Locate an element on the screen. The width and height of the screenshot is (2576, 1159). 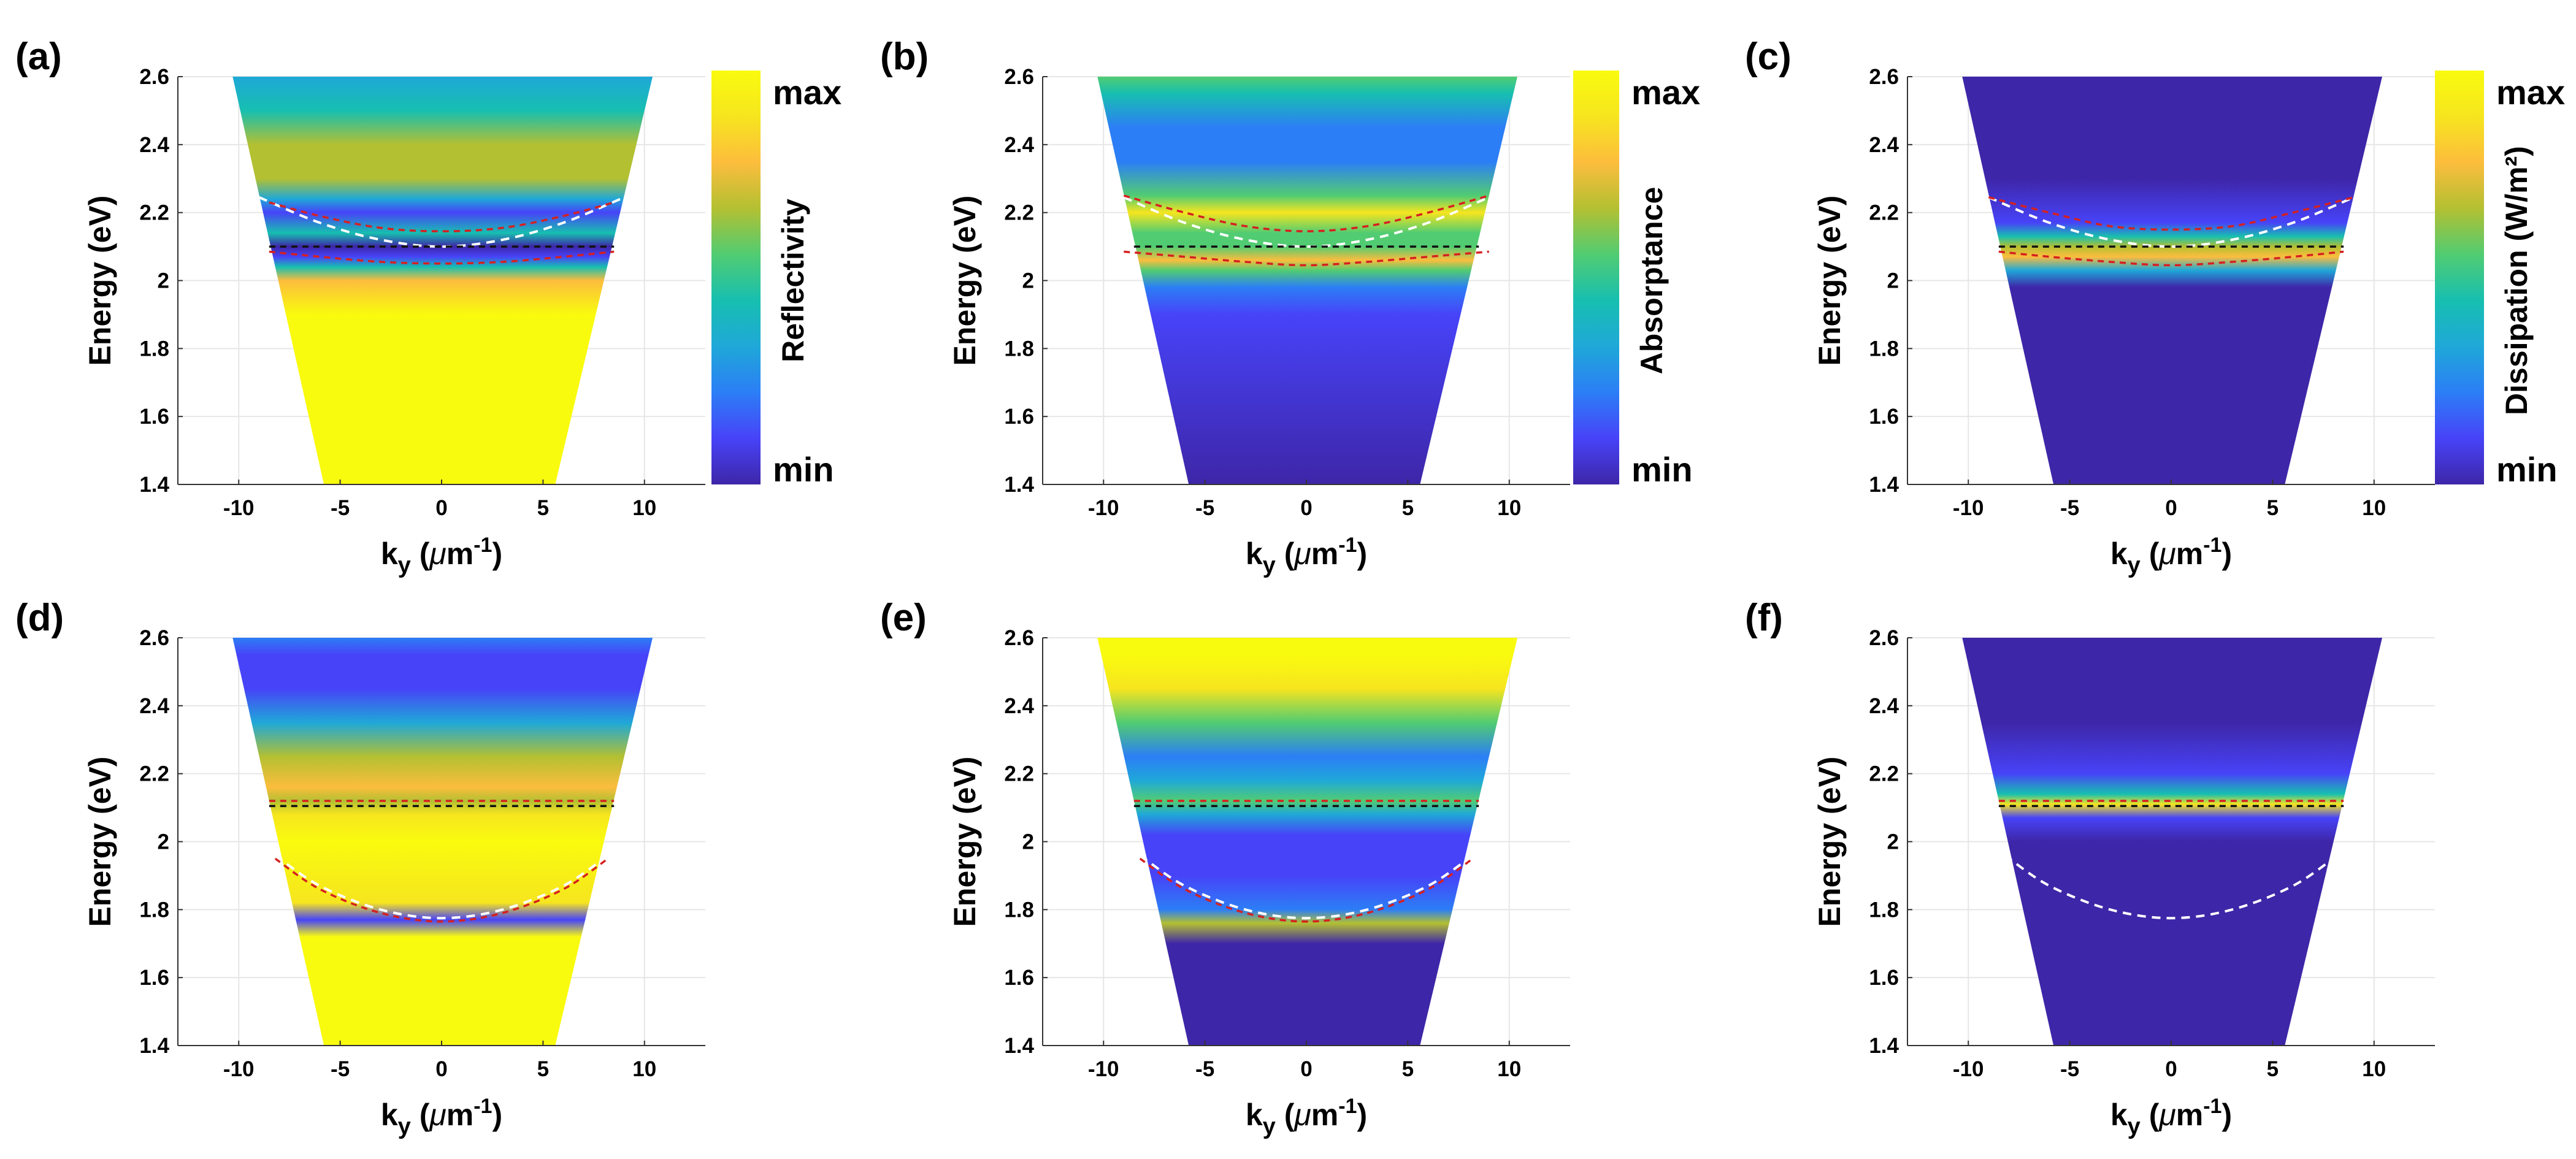
colorbar: max min Absorptance is located at coordinates (1636, 280).